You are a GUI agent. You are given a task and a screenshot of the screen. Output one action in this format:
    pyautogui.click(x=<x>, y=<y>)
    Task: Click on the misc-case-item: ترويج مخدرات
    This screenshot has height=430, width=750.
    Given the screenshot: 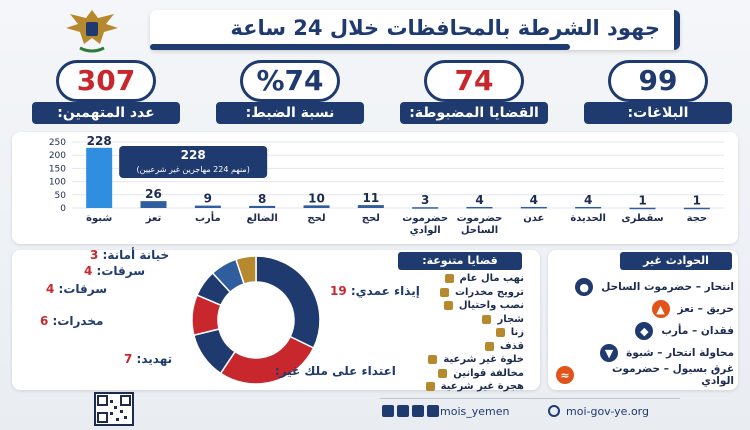 What is the action you would take?
    pyautogui.click(x=459, y=293)
    